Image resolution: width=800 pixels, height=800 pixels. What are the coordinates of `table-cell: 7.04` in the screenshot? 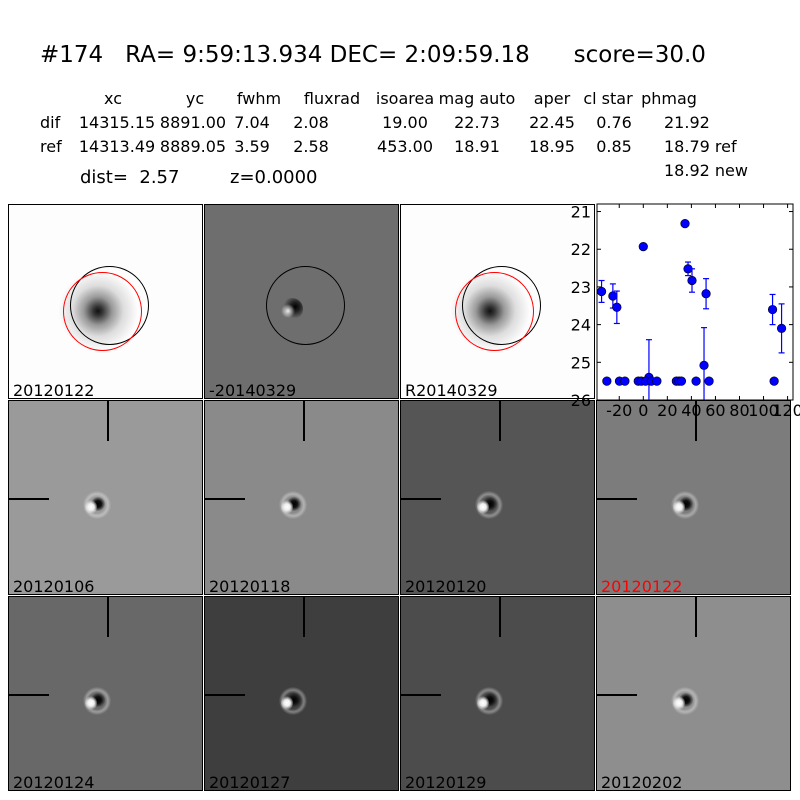 It's located at (252, 122).